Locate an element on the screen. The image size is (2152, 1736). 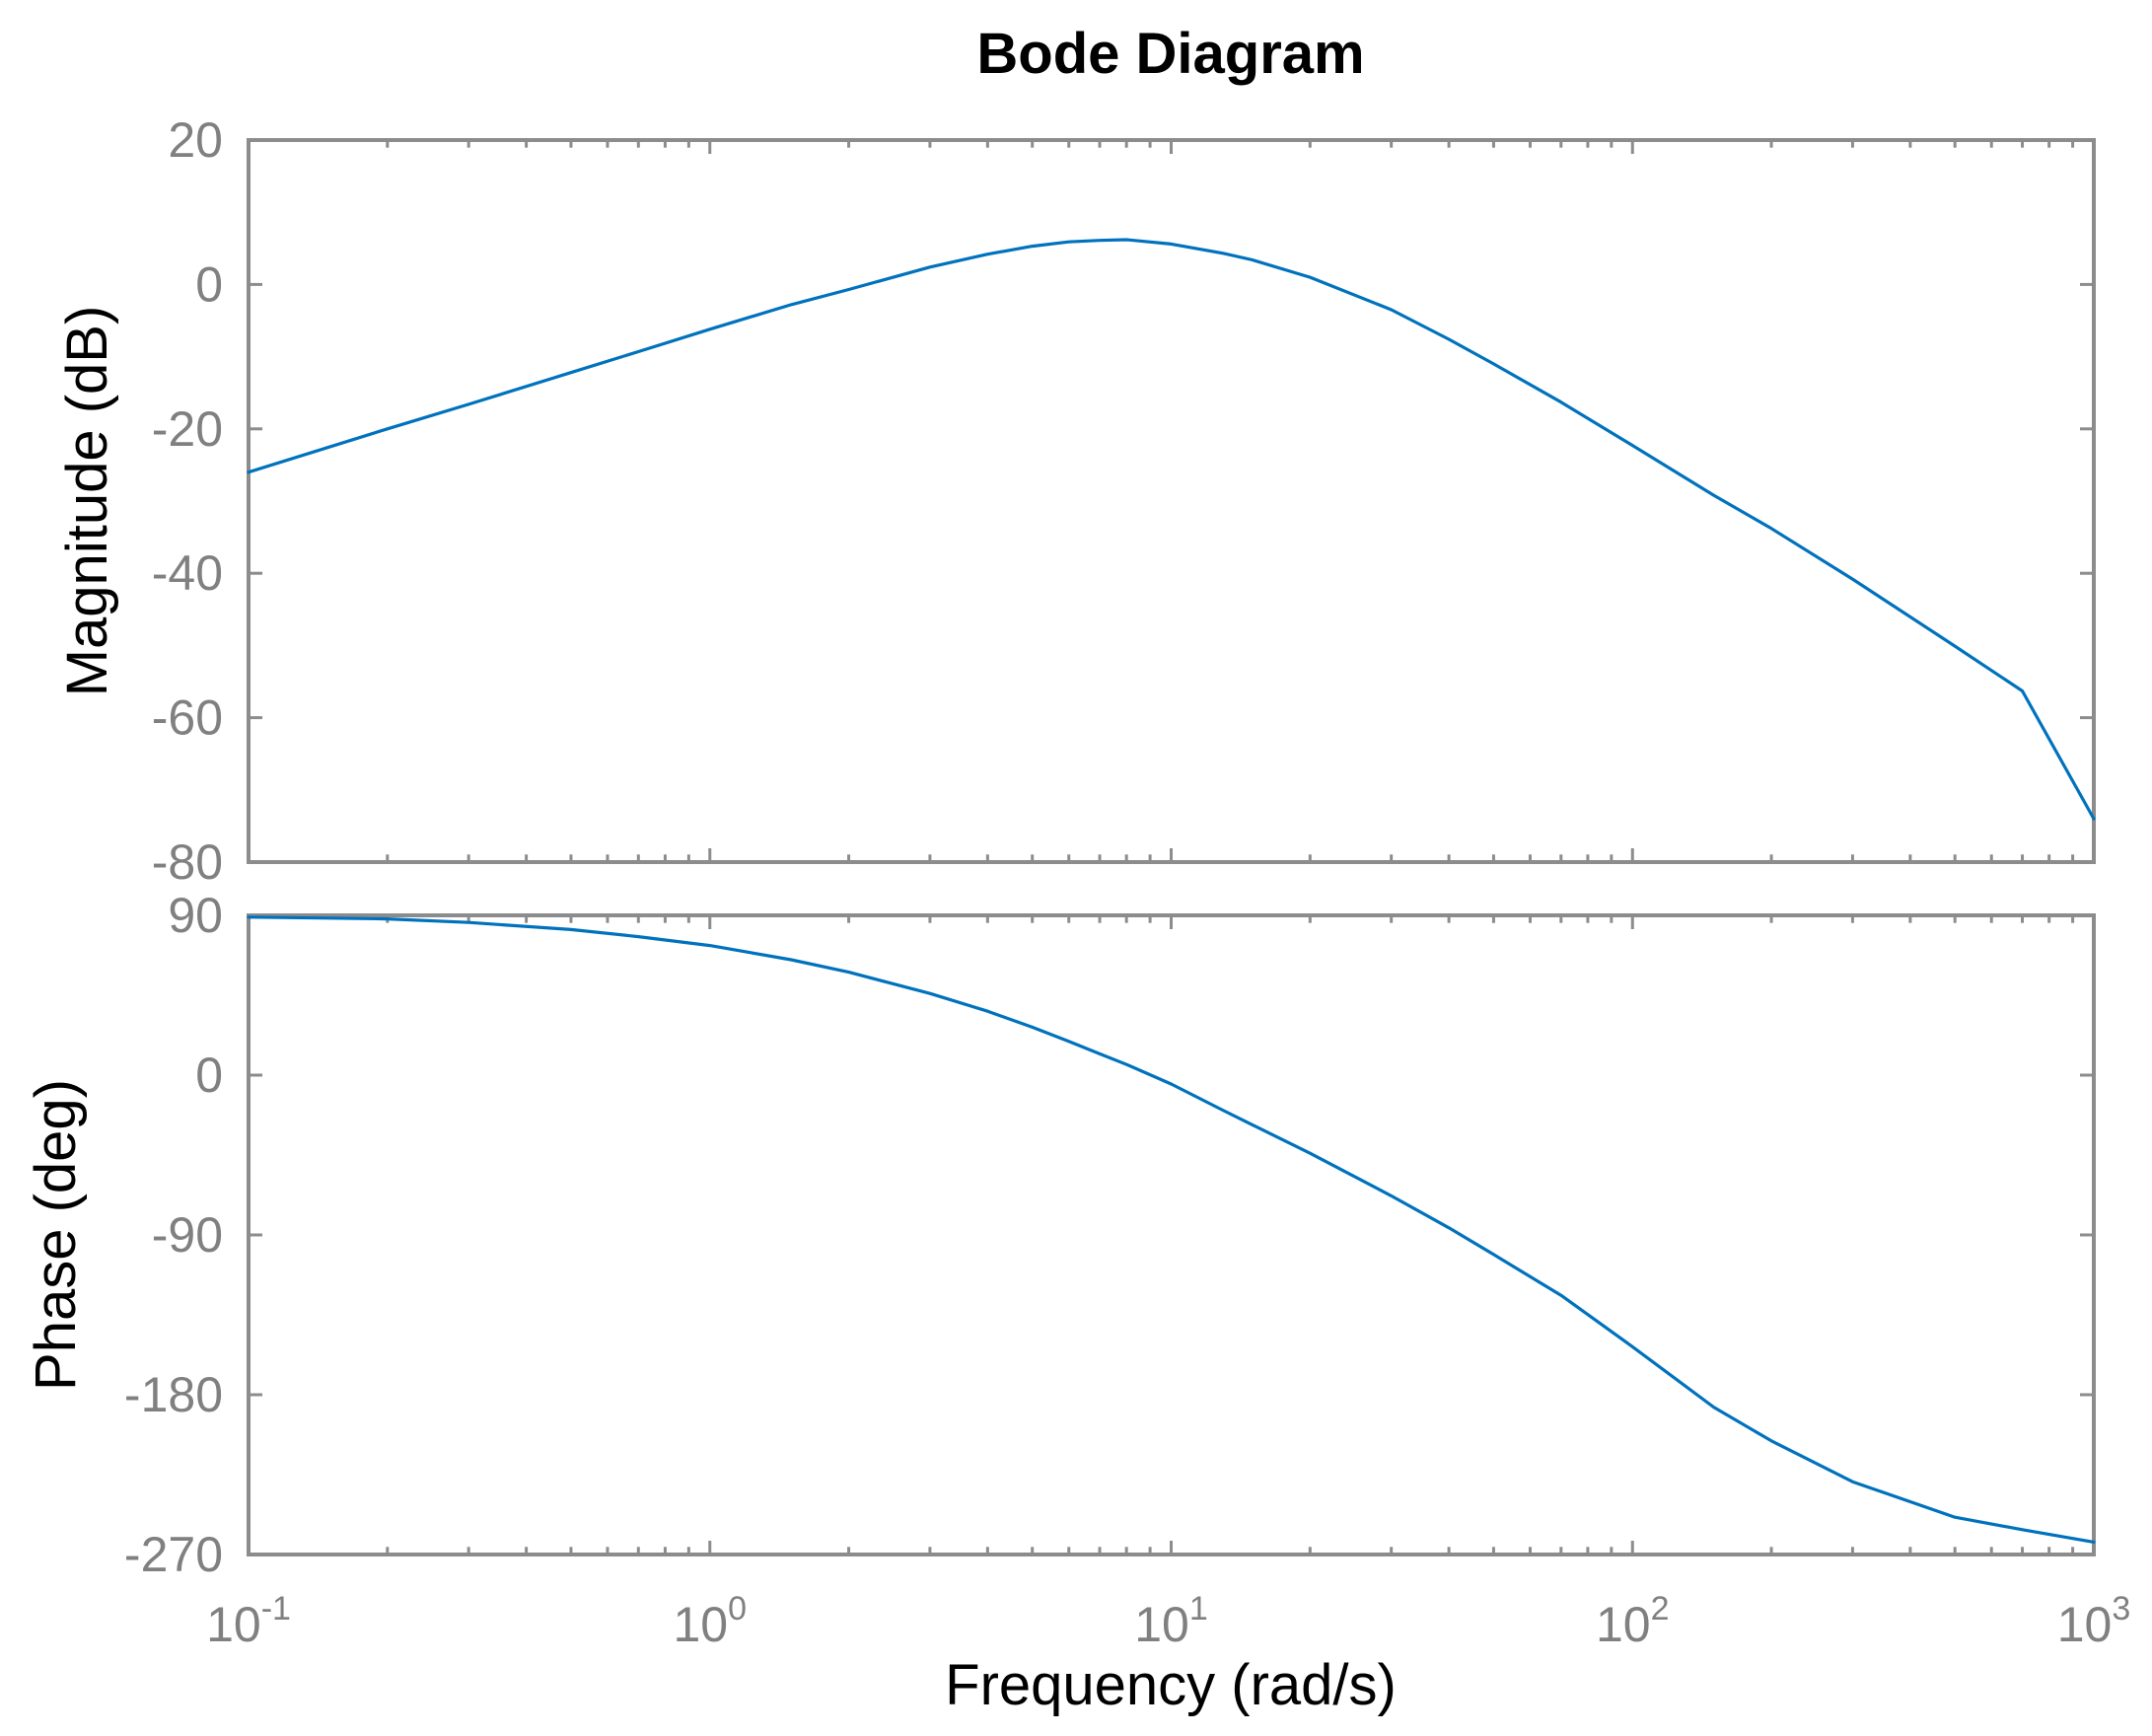
x-tick-labels: 10⁻¹ 10⁰ 10¹ 10² 10³ is located at coordinates (1168, 1621).